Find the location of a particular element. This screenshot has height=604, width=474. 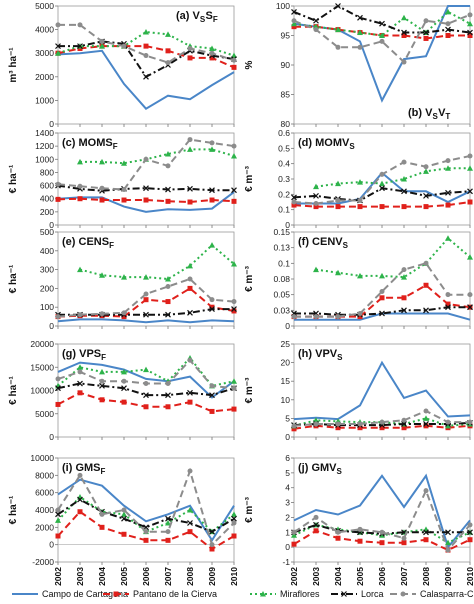

x-tick-label: 2004 is located at coordinates (338, 576).